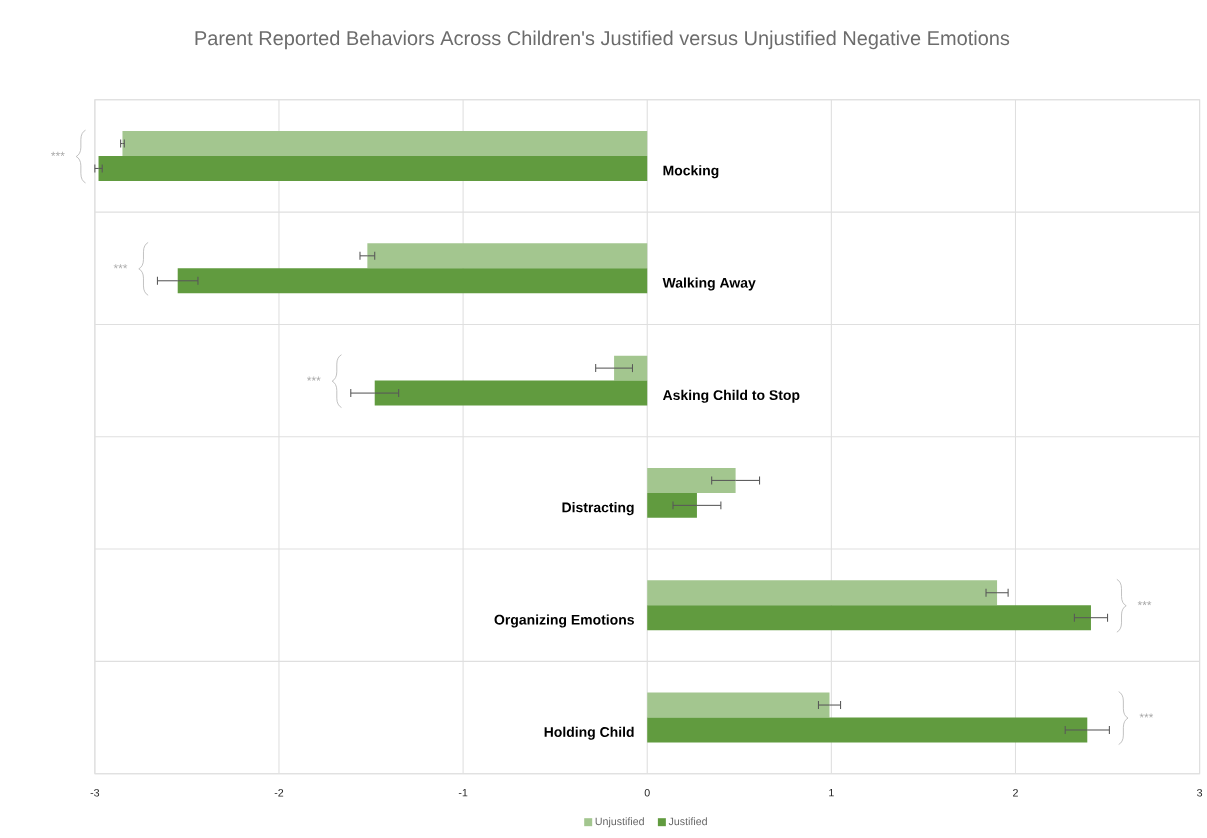  What do you see at coordinates (619, 822) in the screenshot?
I see `legend-label: Unjustified` at bounding box center [619, 822].